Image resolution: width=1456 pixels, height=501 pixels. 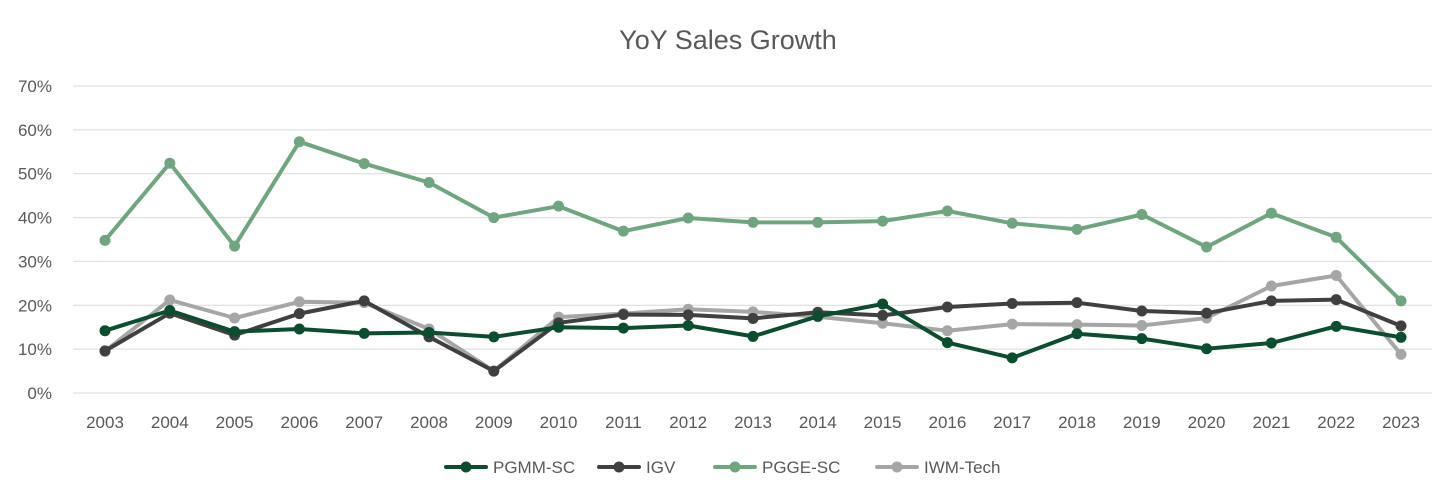 I want to click on chart-title: YoY Sales Growth, so click(x=728, y=40).